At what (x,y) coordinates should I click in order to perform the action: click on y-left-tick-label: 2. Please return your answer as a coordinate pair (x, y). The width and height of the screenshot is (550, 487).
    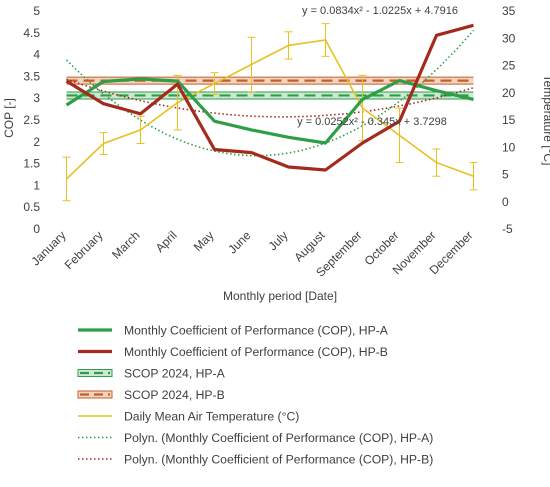
    Looking at the image, I should click on (36, 142).